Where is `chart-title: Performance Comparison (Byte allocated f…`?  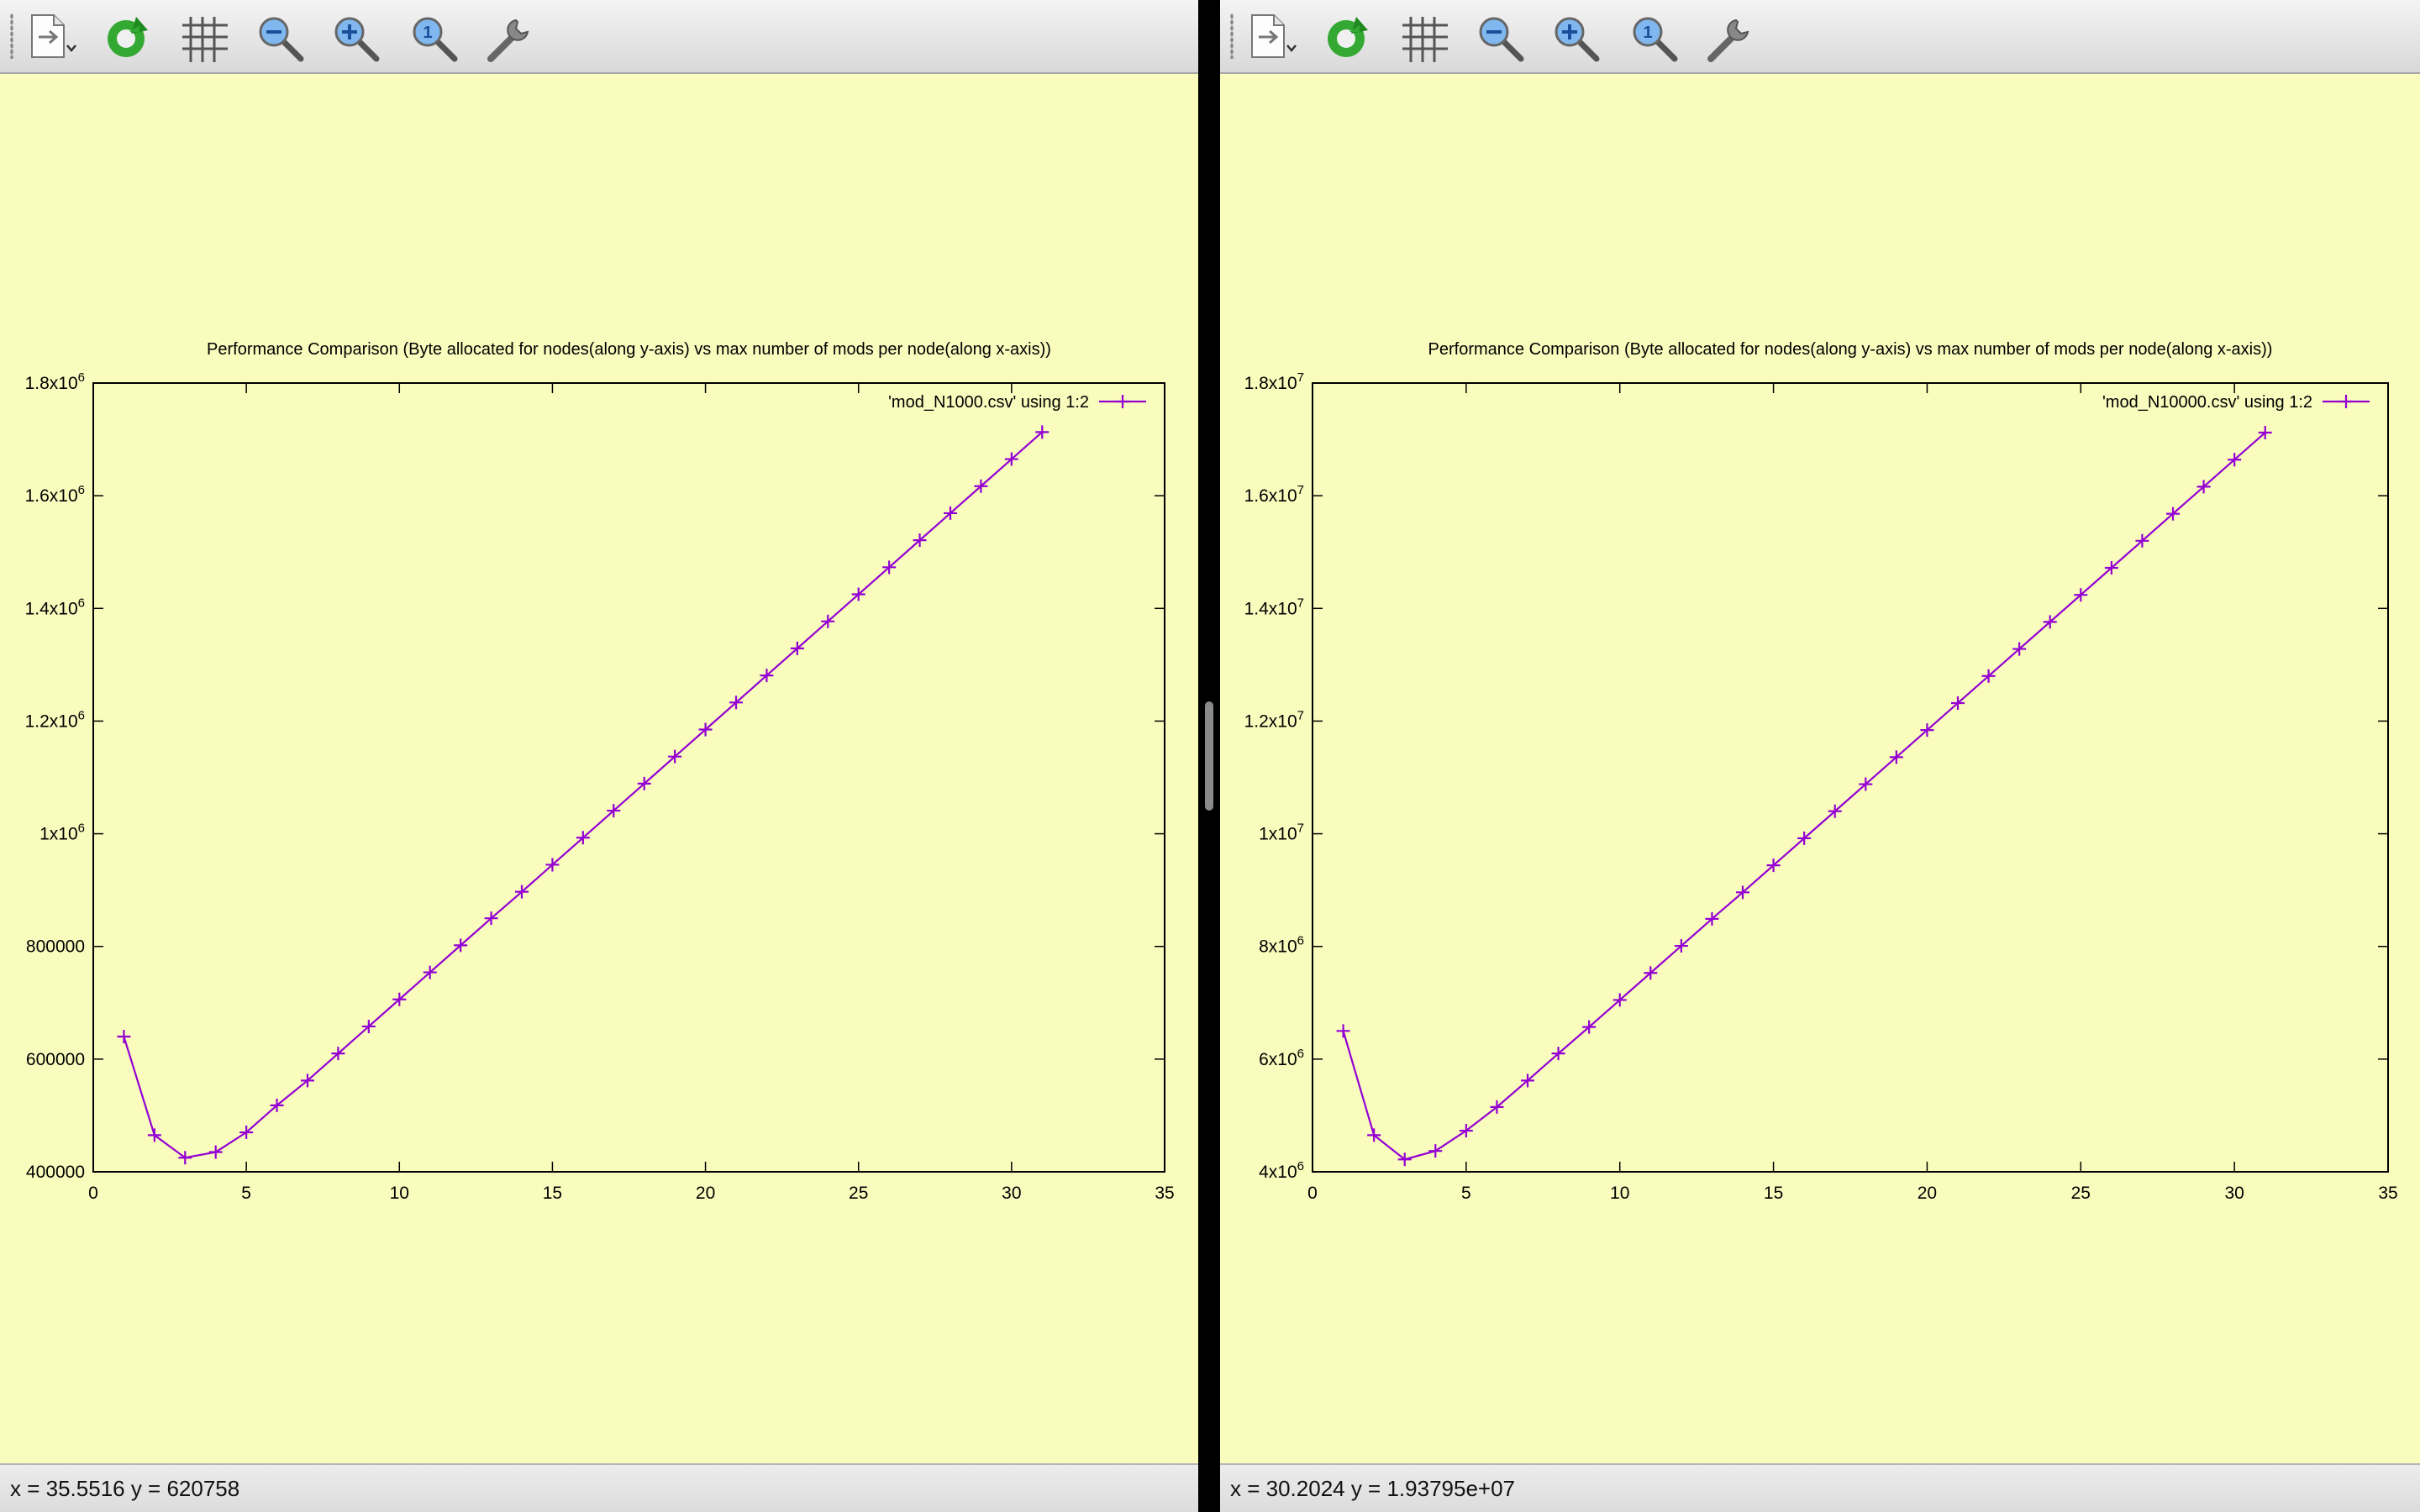 chart-title: Performance Comparison (Byte allocated f… is located at coordinates (629, 349).